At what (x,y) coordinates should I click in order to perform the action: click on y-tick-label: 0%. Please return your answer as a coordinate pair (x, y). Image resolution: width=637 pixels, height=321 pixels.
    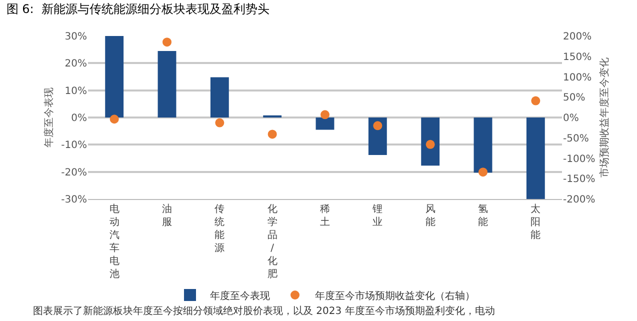
    Looking at the image, I should click on (79, 118).